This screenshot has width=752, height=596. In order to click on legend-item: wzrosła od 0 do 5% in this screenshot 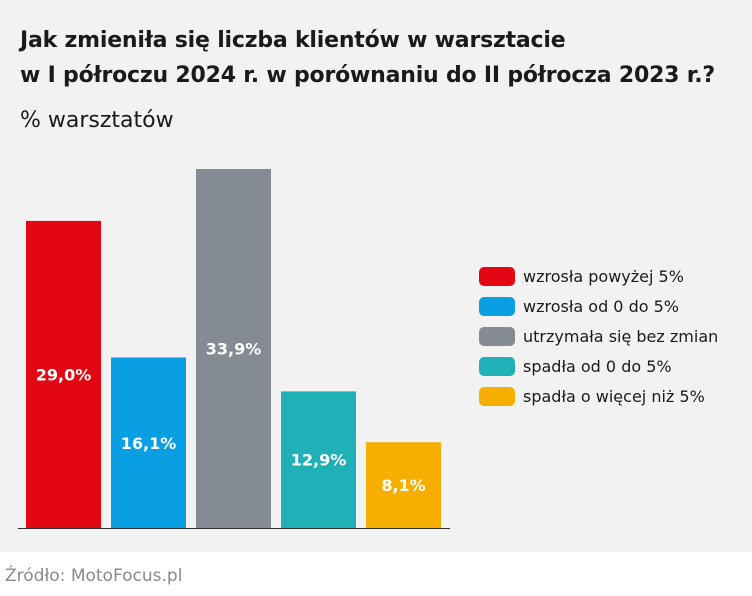, I will do `click(598, 306)`.